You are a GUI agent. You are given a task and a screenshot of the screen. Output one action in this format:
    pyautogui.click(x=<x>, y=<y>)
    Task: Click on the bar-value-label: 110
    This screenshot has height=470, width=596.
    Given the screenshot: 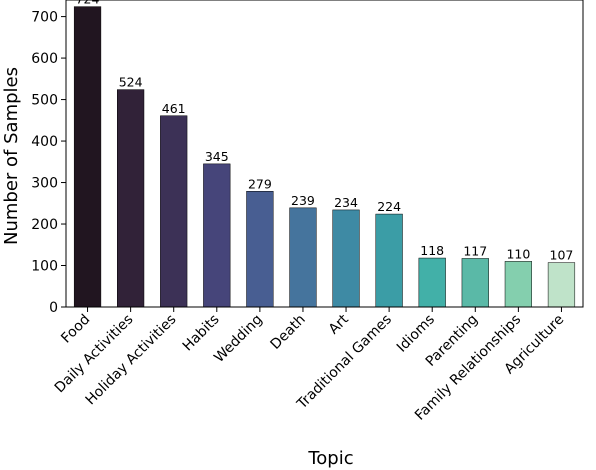 What is the action you would take?
    pyautogui.click(x=518, y=253)
    